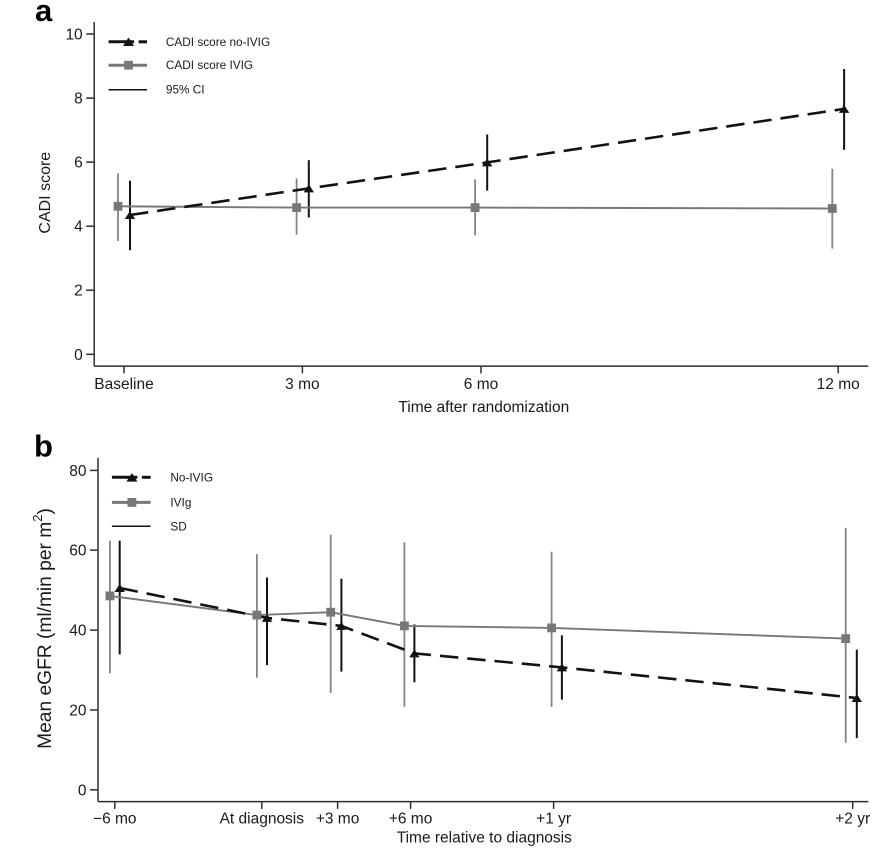 The image size is (891, 859). I want to click on svg-text: CADI score, so click(45, 193).